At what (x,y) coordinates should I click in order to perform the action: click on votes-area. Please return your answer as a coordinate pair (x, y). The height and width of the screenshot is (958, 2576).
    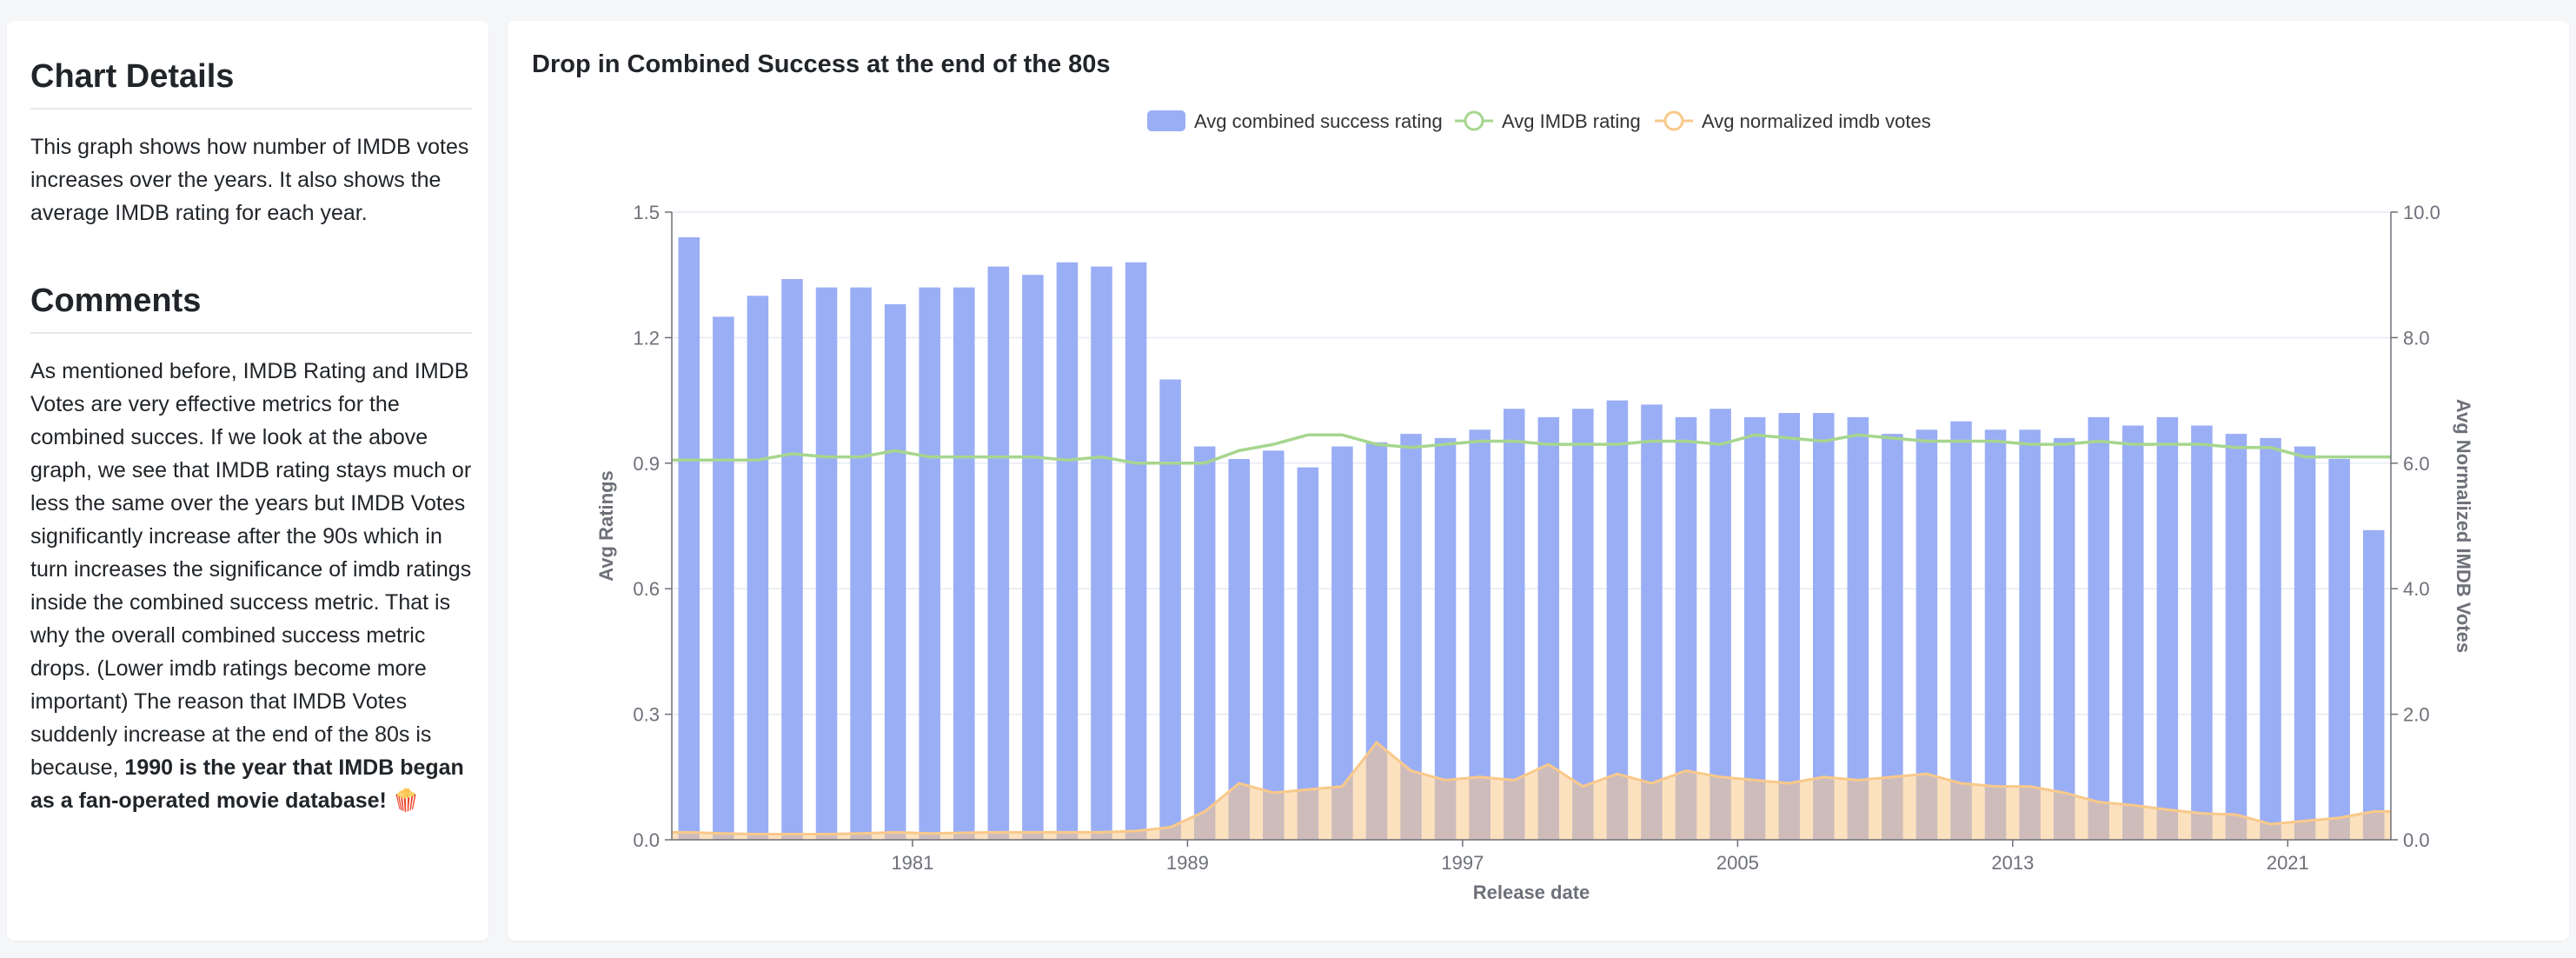
    Looking at the image, I should click on (1531, 791).